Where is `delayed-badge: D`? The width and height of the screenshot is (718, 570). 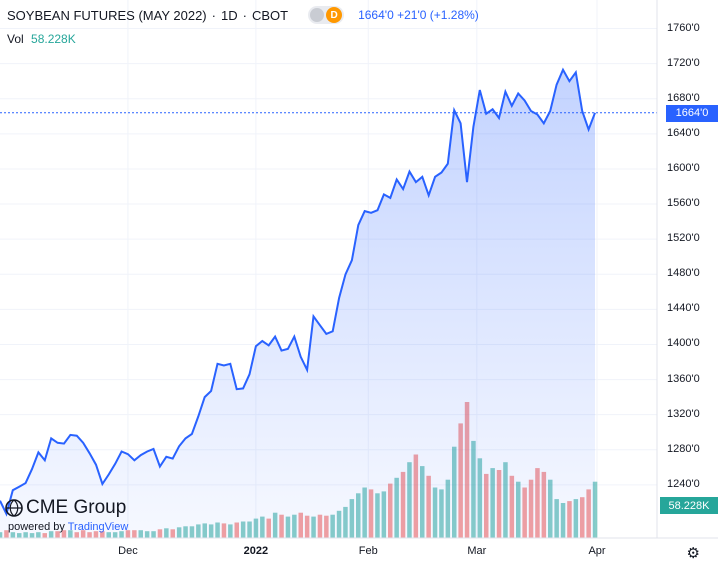 delayed-badge: D is located at coordinates (334, 15).